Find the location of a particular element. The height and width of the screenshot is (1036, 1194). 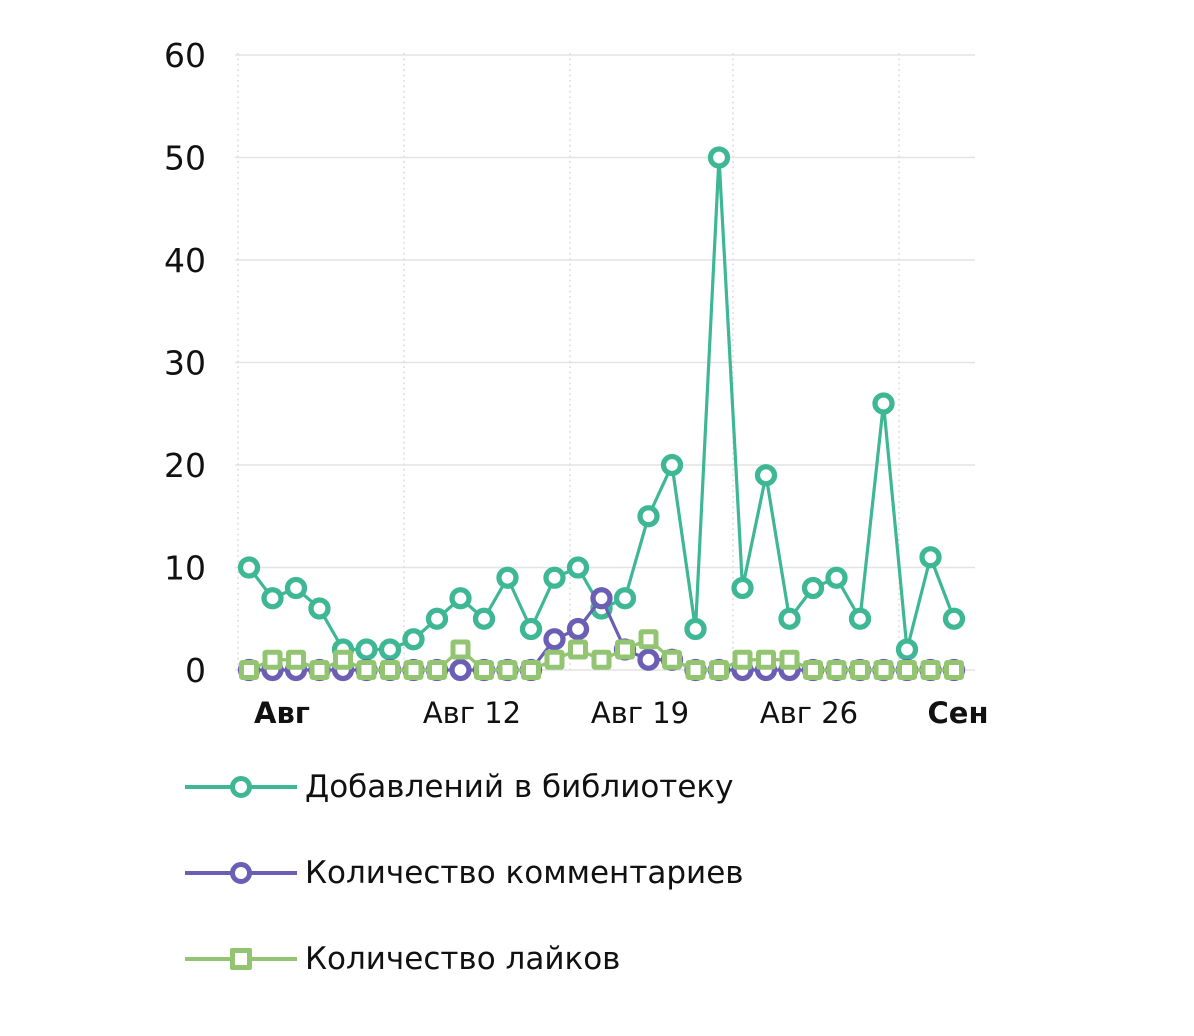

y-tick-label: 10 is located at coordinates (185, 568).